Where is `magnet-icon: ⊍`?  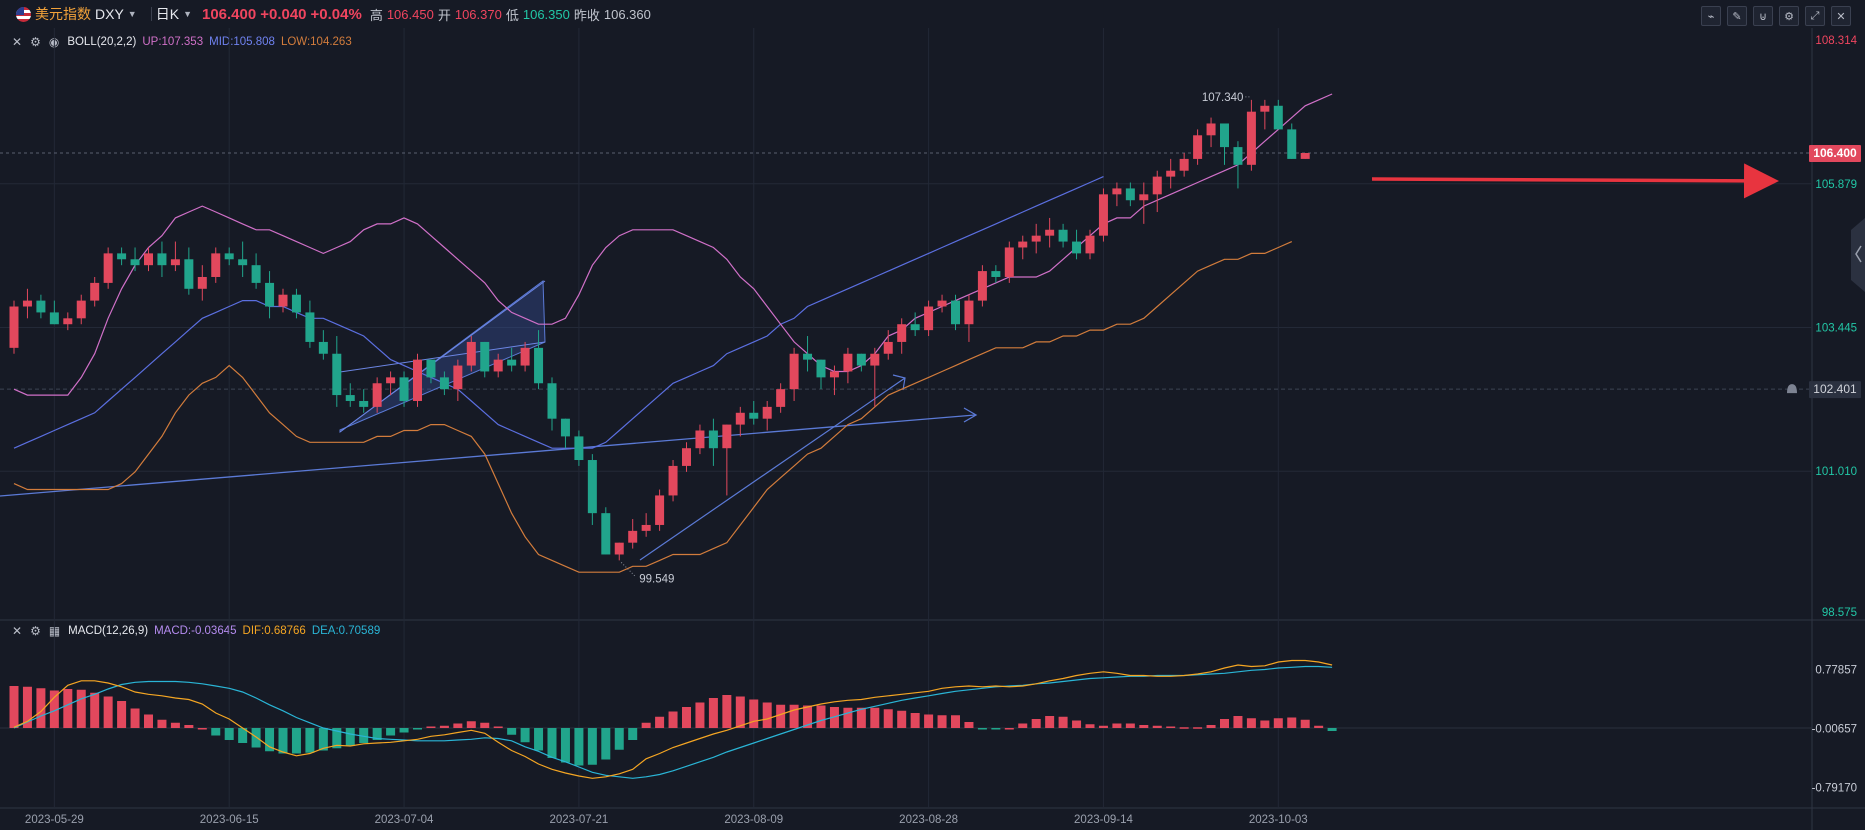
magnet-icon: ⊍ is located at coordinates (1763, 16).